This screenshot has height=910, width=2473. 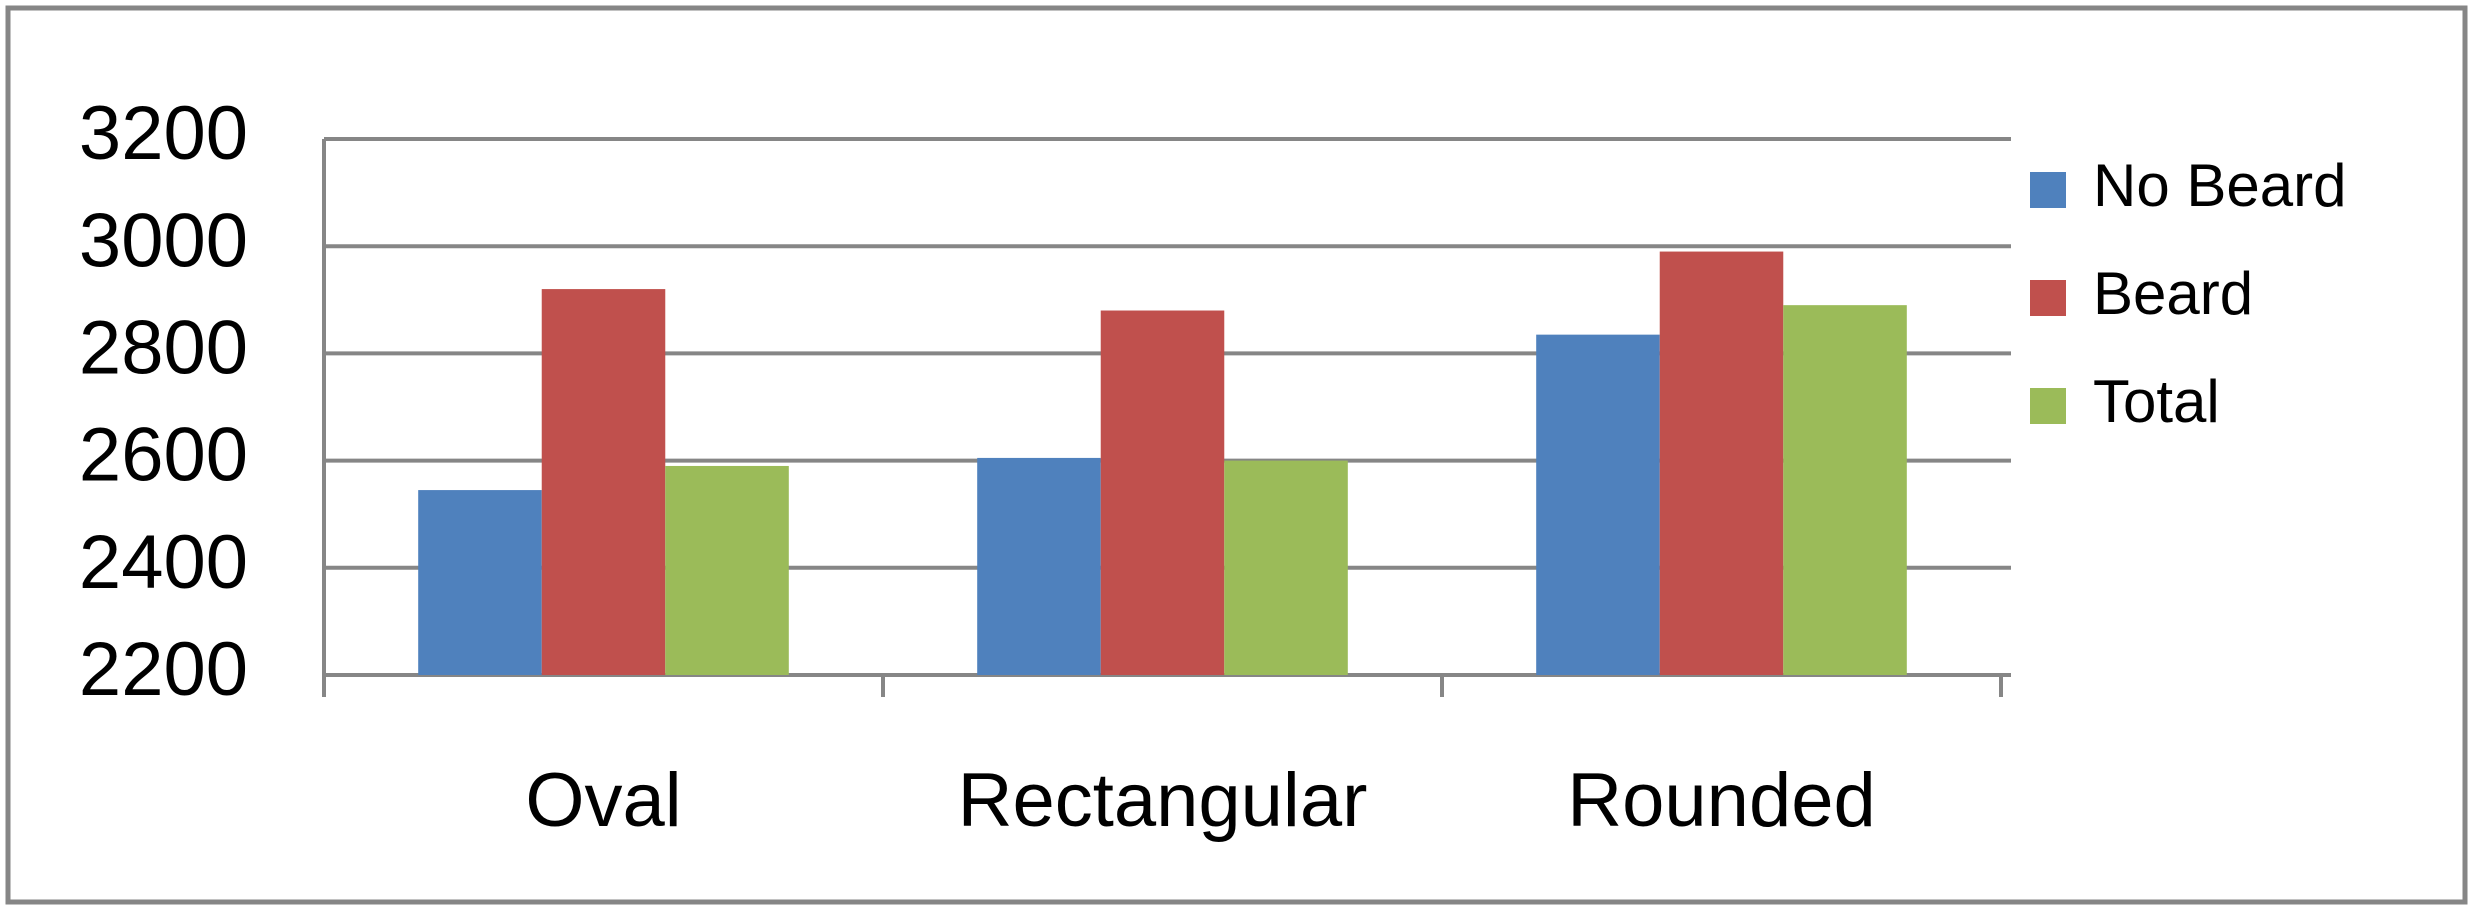 What do you see at coordinates (1721, 800) in the screenshot?
I see `x-tick-label: Rounded` at bounding box center [1721, 800].